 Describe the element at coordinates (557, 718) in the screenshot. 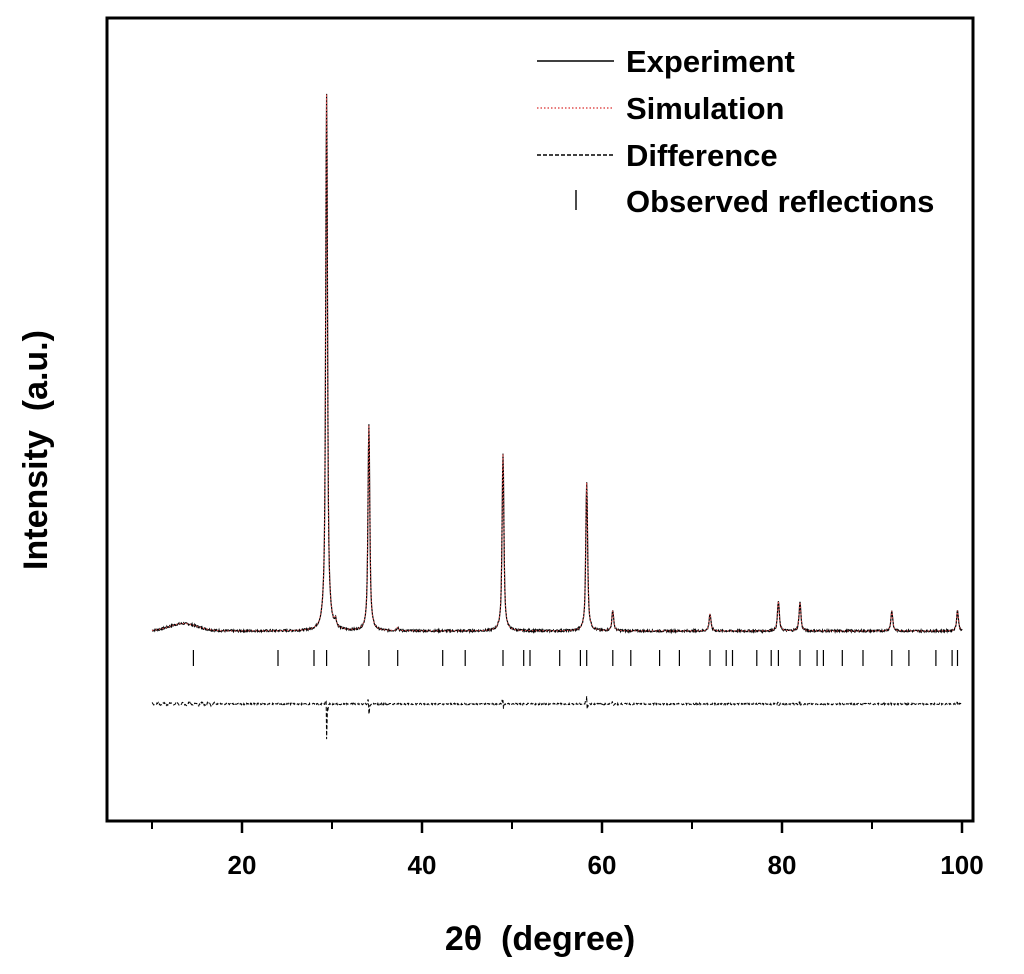

I see `difference-series-line` at that location.